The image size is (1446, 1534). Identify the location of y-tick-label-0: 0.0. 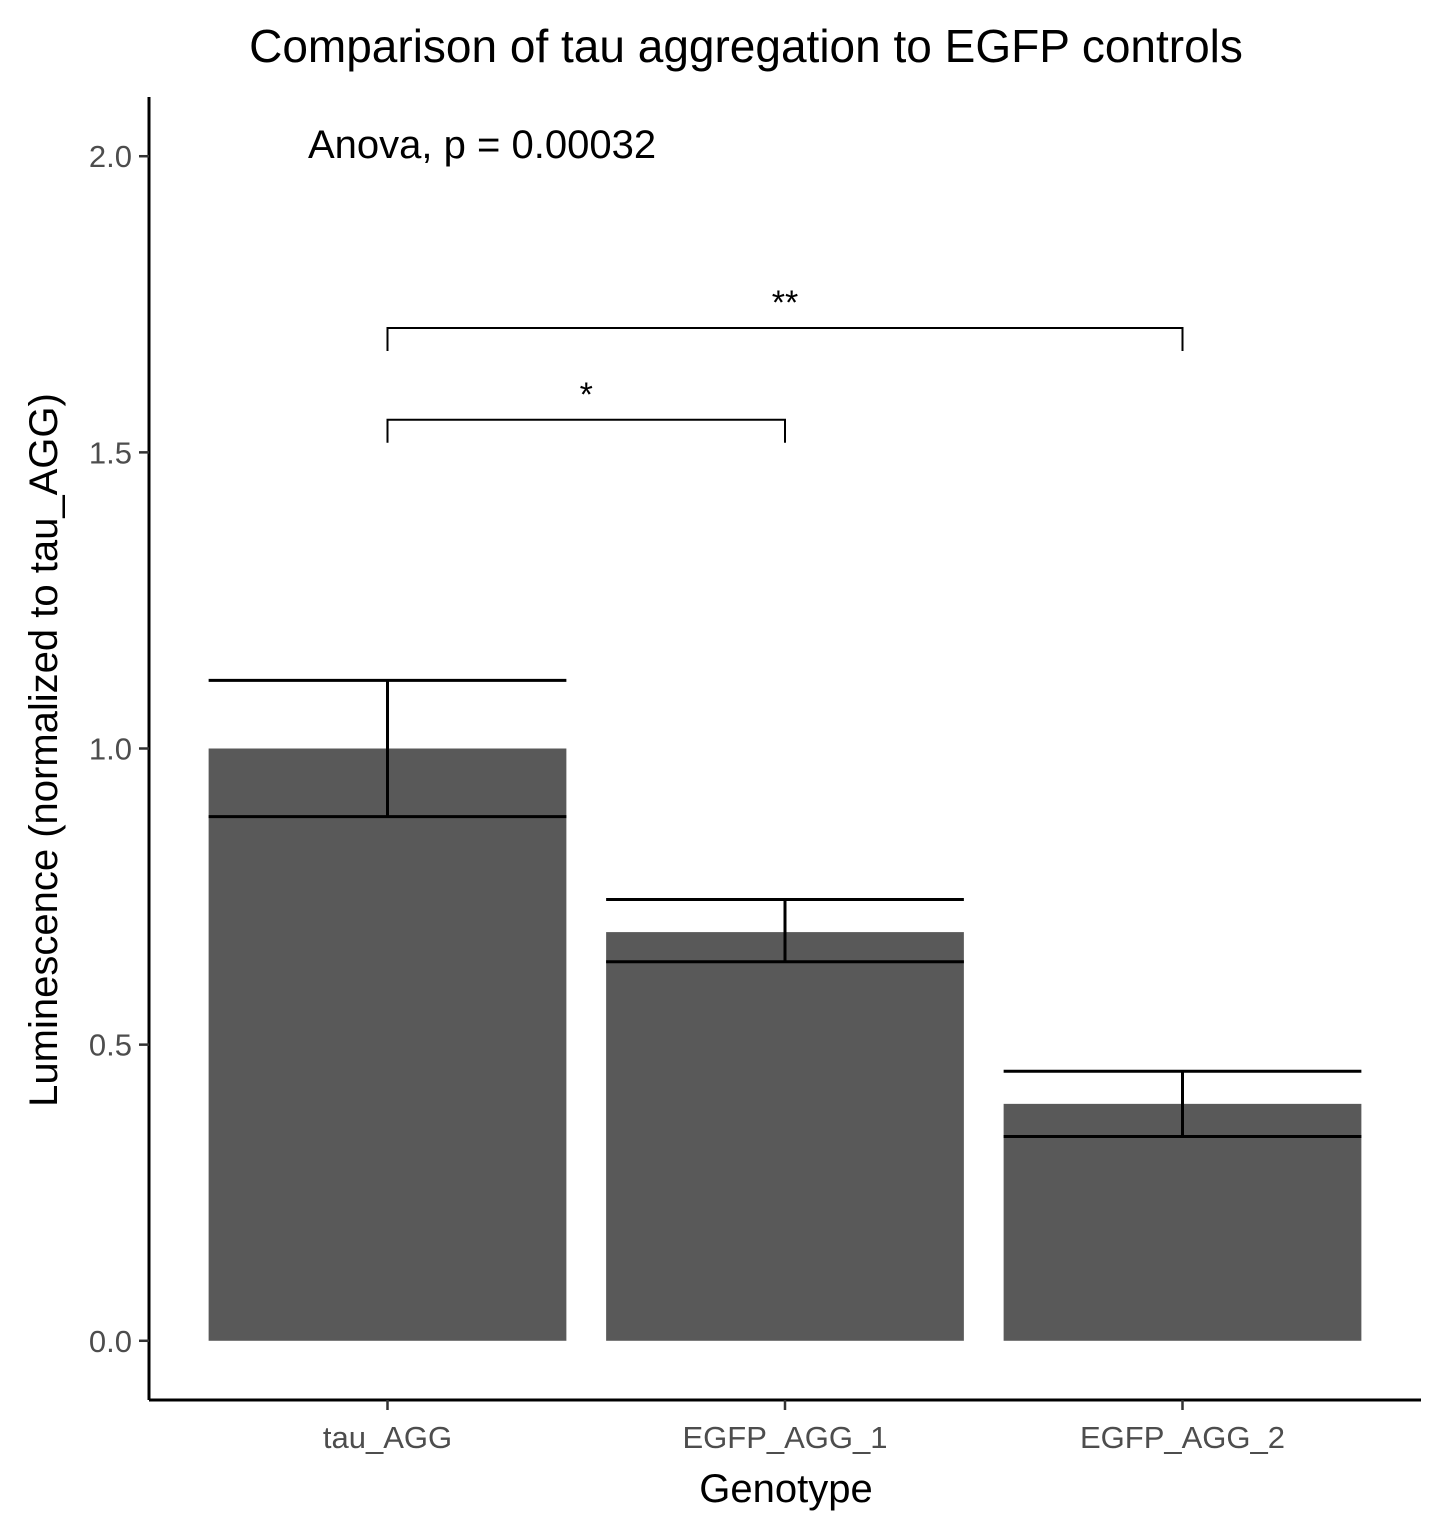
(110, 1341).